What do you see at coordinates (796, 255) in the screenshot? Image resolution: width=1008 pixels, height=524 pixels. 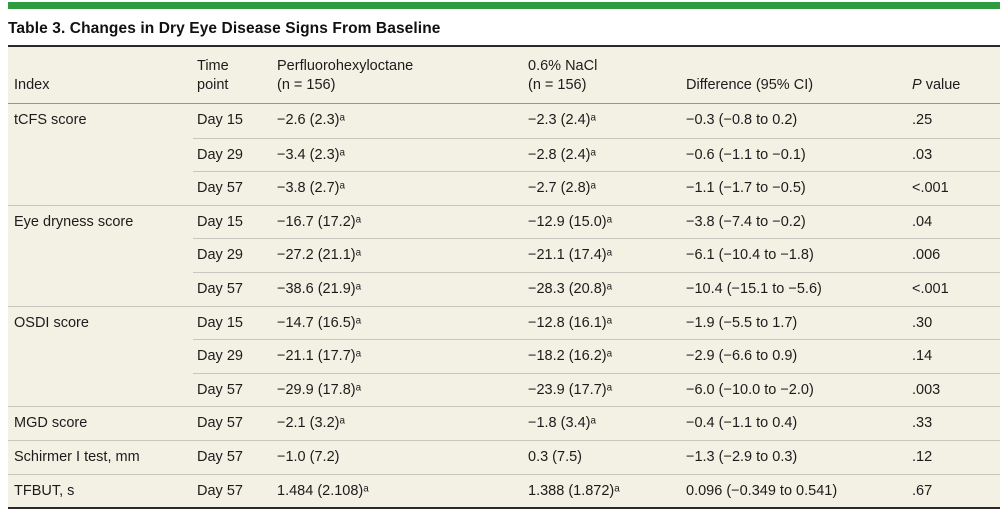 I see `cell-difference: −6.1 (−10.4 to −1.8)` at bounding box center [796, 255].